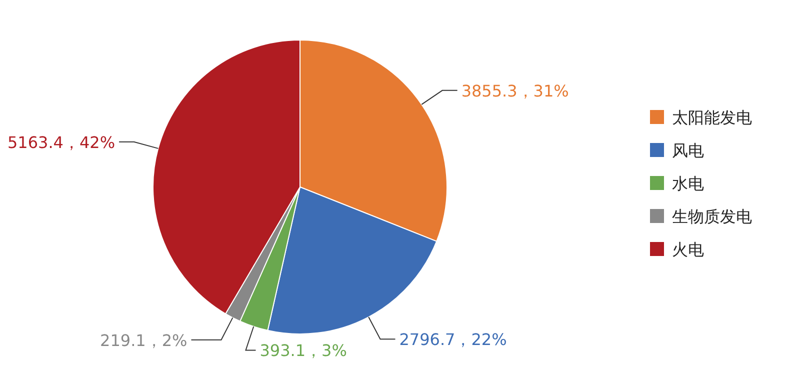 The height and width of the screenshot is (376, 808). I want to click on legend-label: 风电, so click(688, 150).